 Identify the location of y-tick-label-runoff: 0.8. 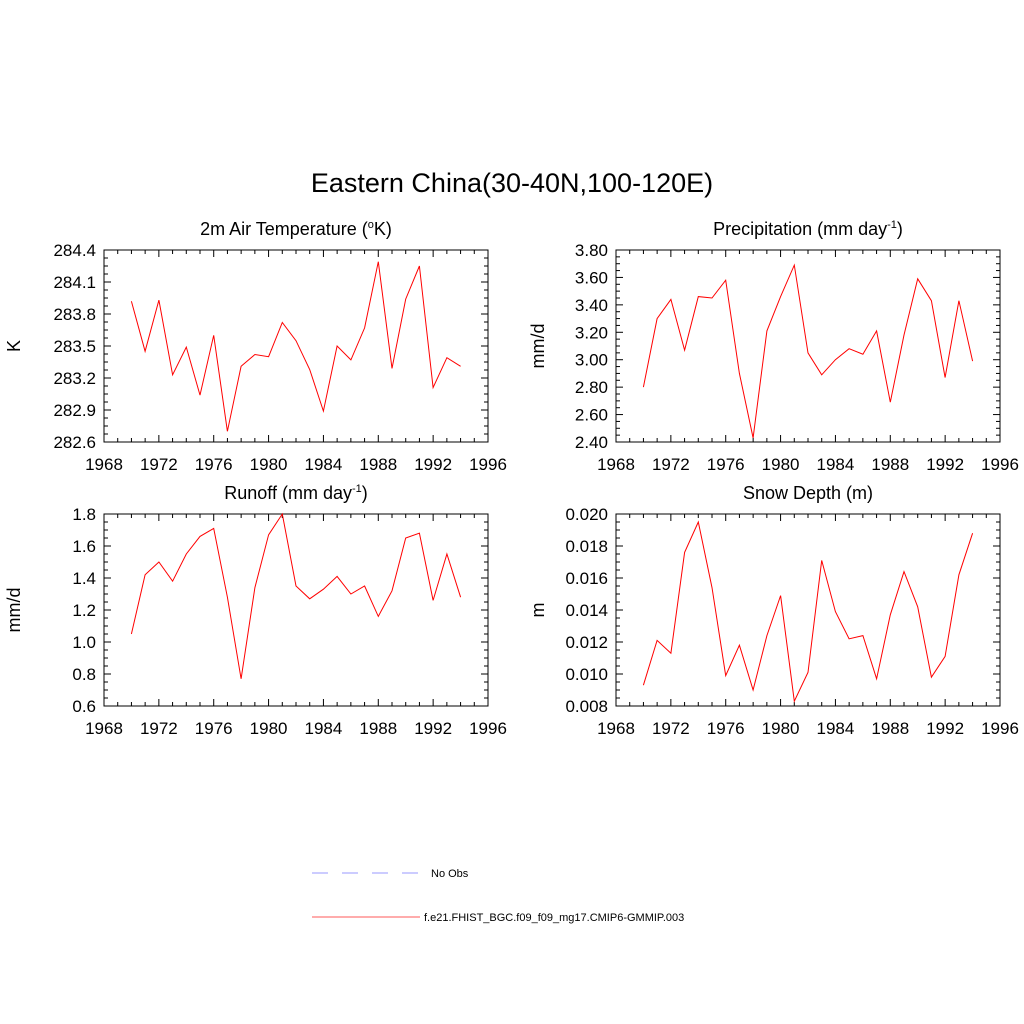
(84, 674).